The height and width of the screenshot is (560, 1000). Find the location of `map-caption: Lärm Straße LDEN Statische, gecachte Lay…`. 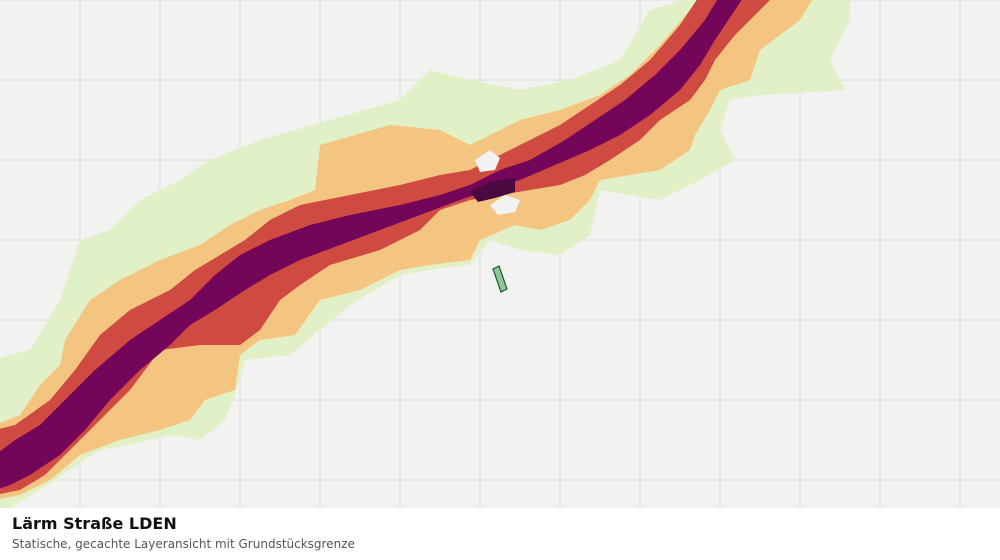

map-caption: Lärm Straße LDEN Statische, gecachte Lay… is located at coordinates (500, 534).